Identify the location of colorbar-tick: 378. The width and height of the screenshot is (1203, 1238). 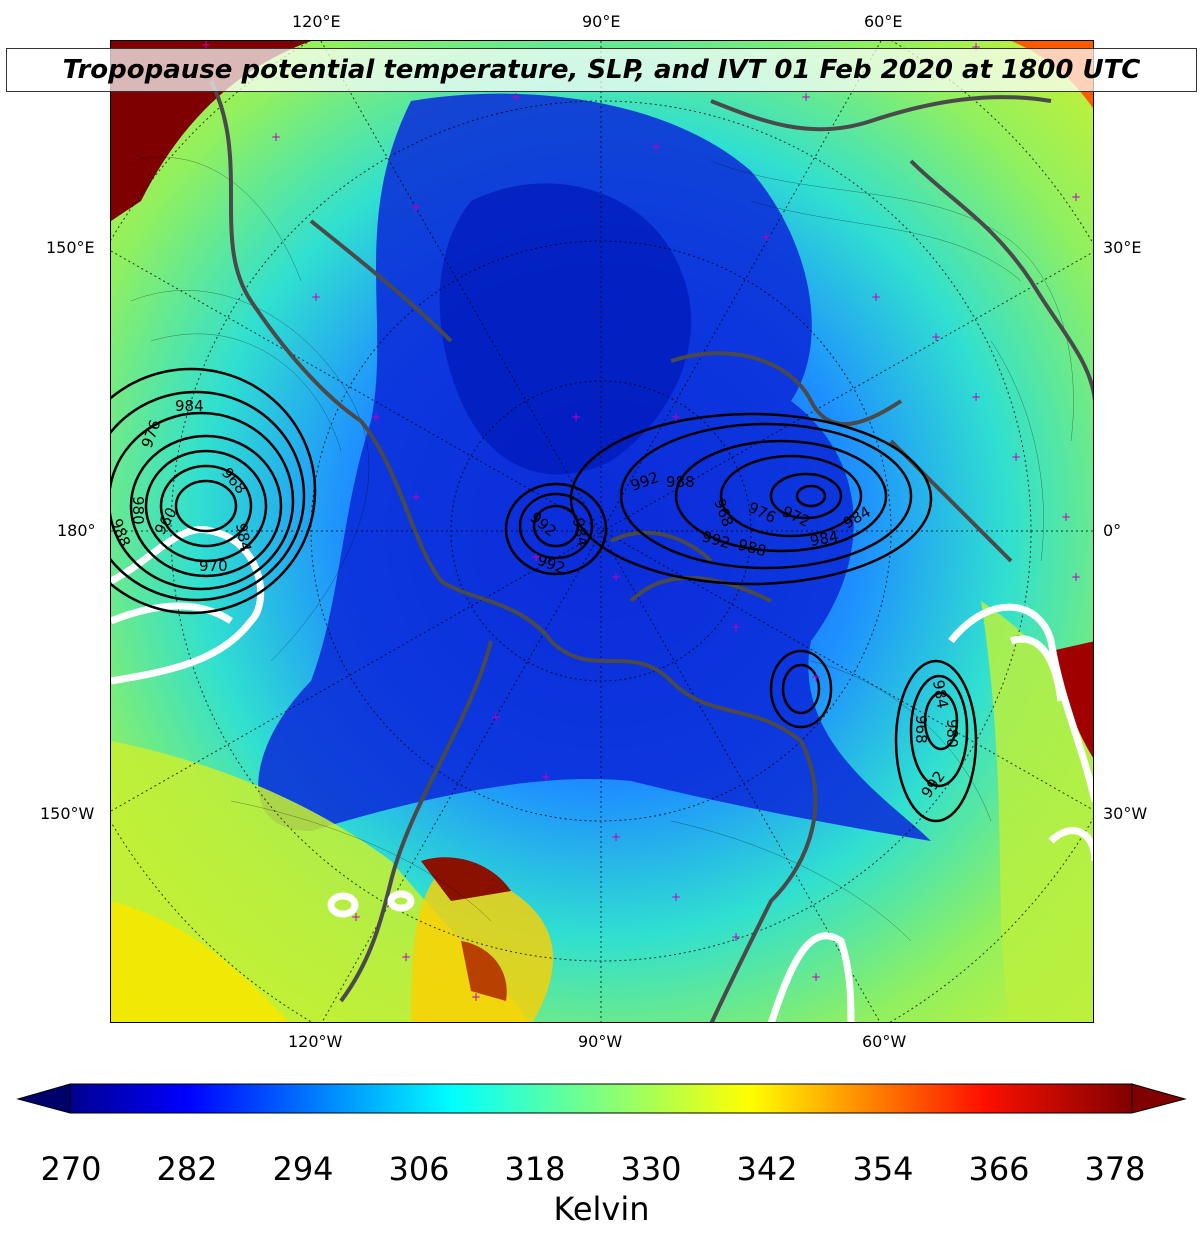
(1115, 1169).